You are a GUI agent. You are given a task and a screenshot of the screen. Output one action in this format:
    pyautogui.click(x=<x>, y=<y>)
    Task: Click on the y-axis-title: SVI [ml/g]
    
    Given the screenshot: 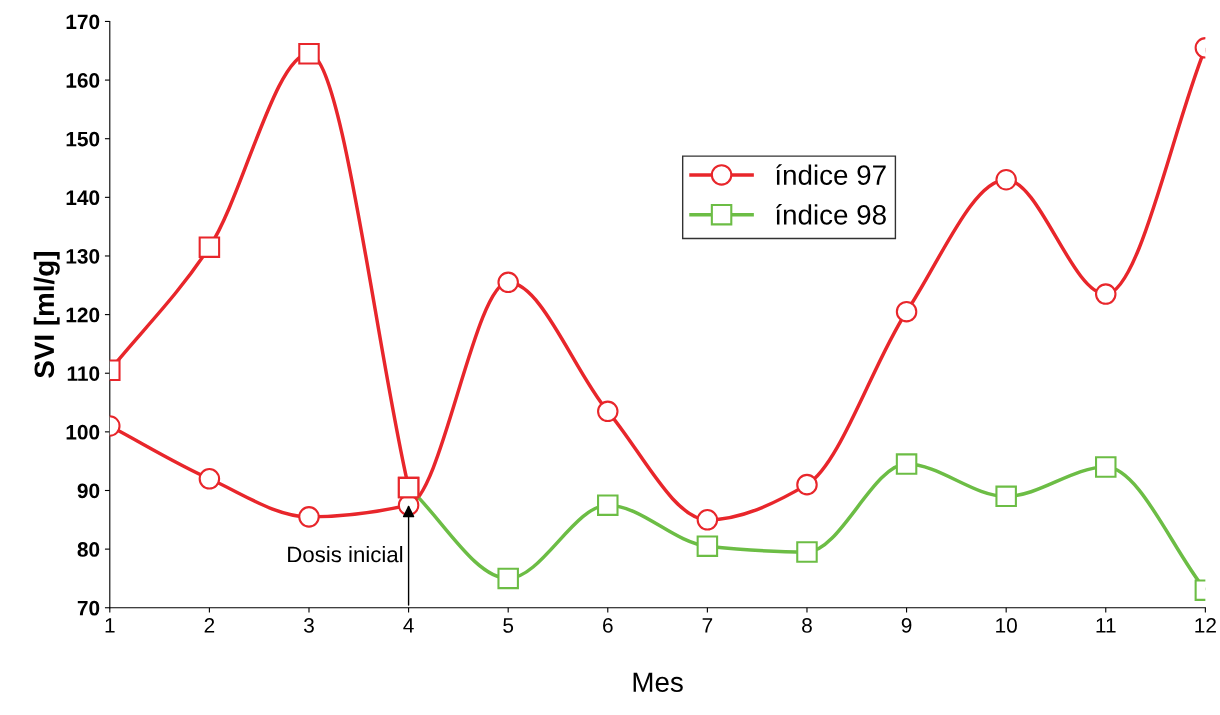 What is the action you would take?
    pyautogui.click(x=46, y=315)
    